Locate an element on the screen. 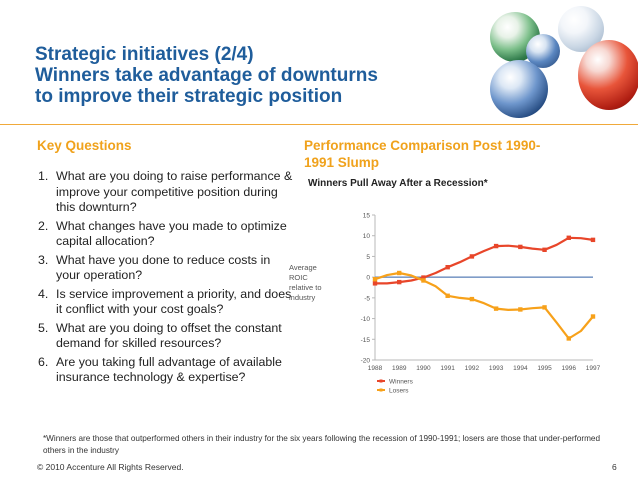  x-tick-label: 1991 is located at coordinates (447, 368).